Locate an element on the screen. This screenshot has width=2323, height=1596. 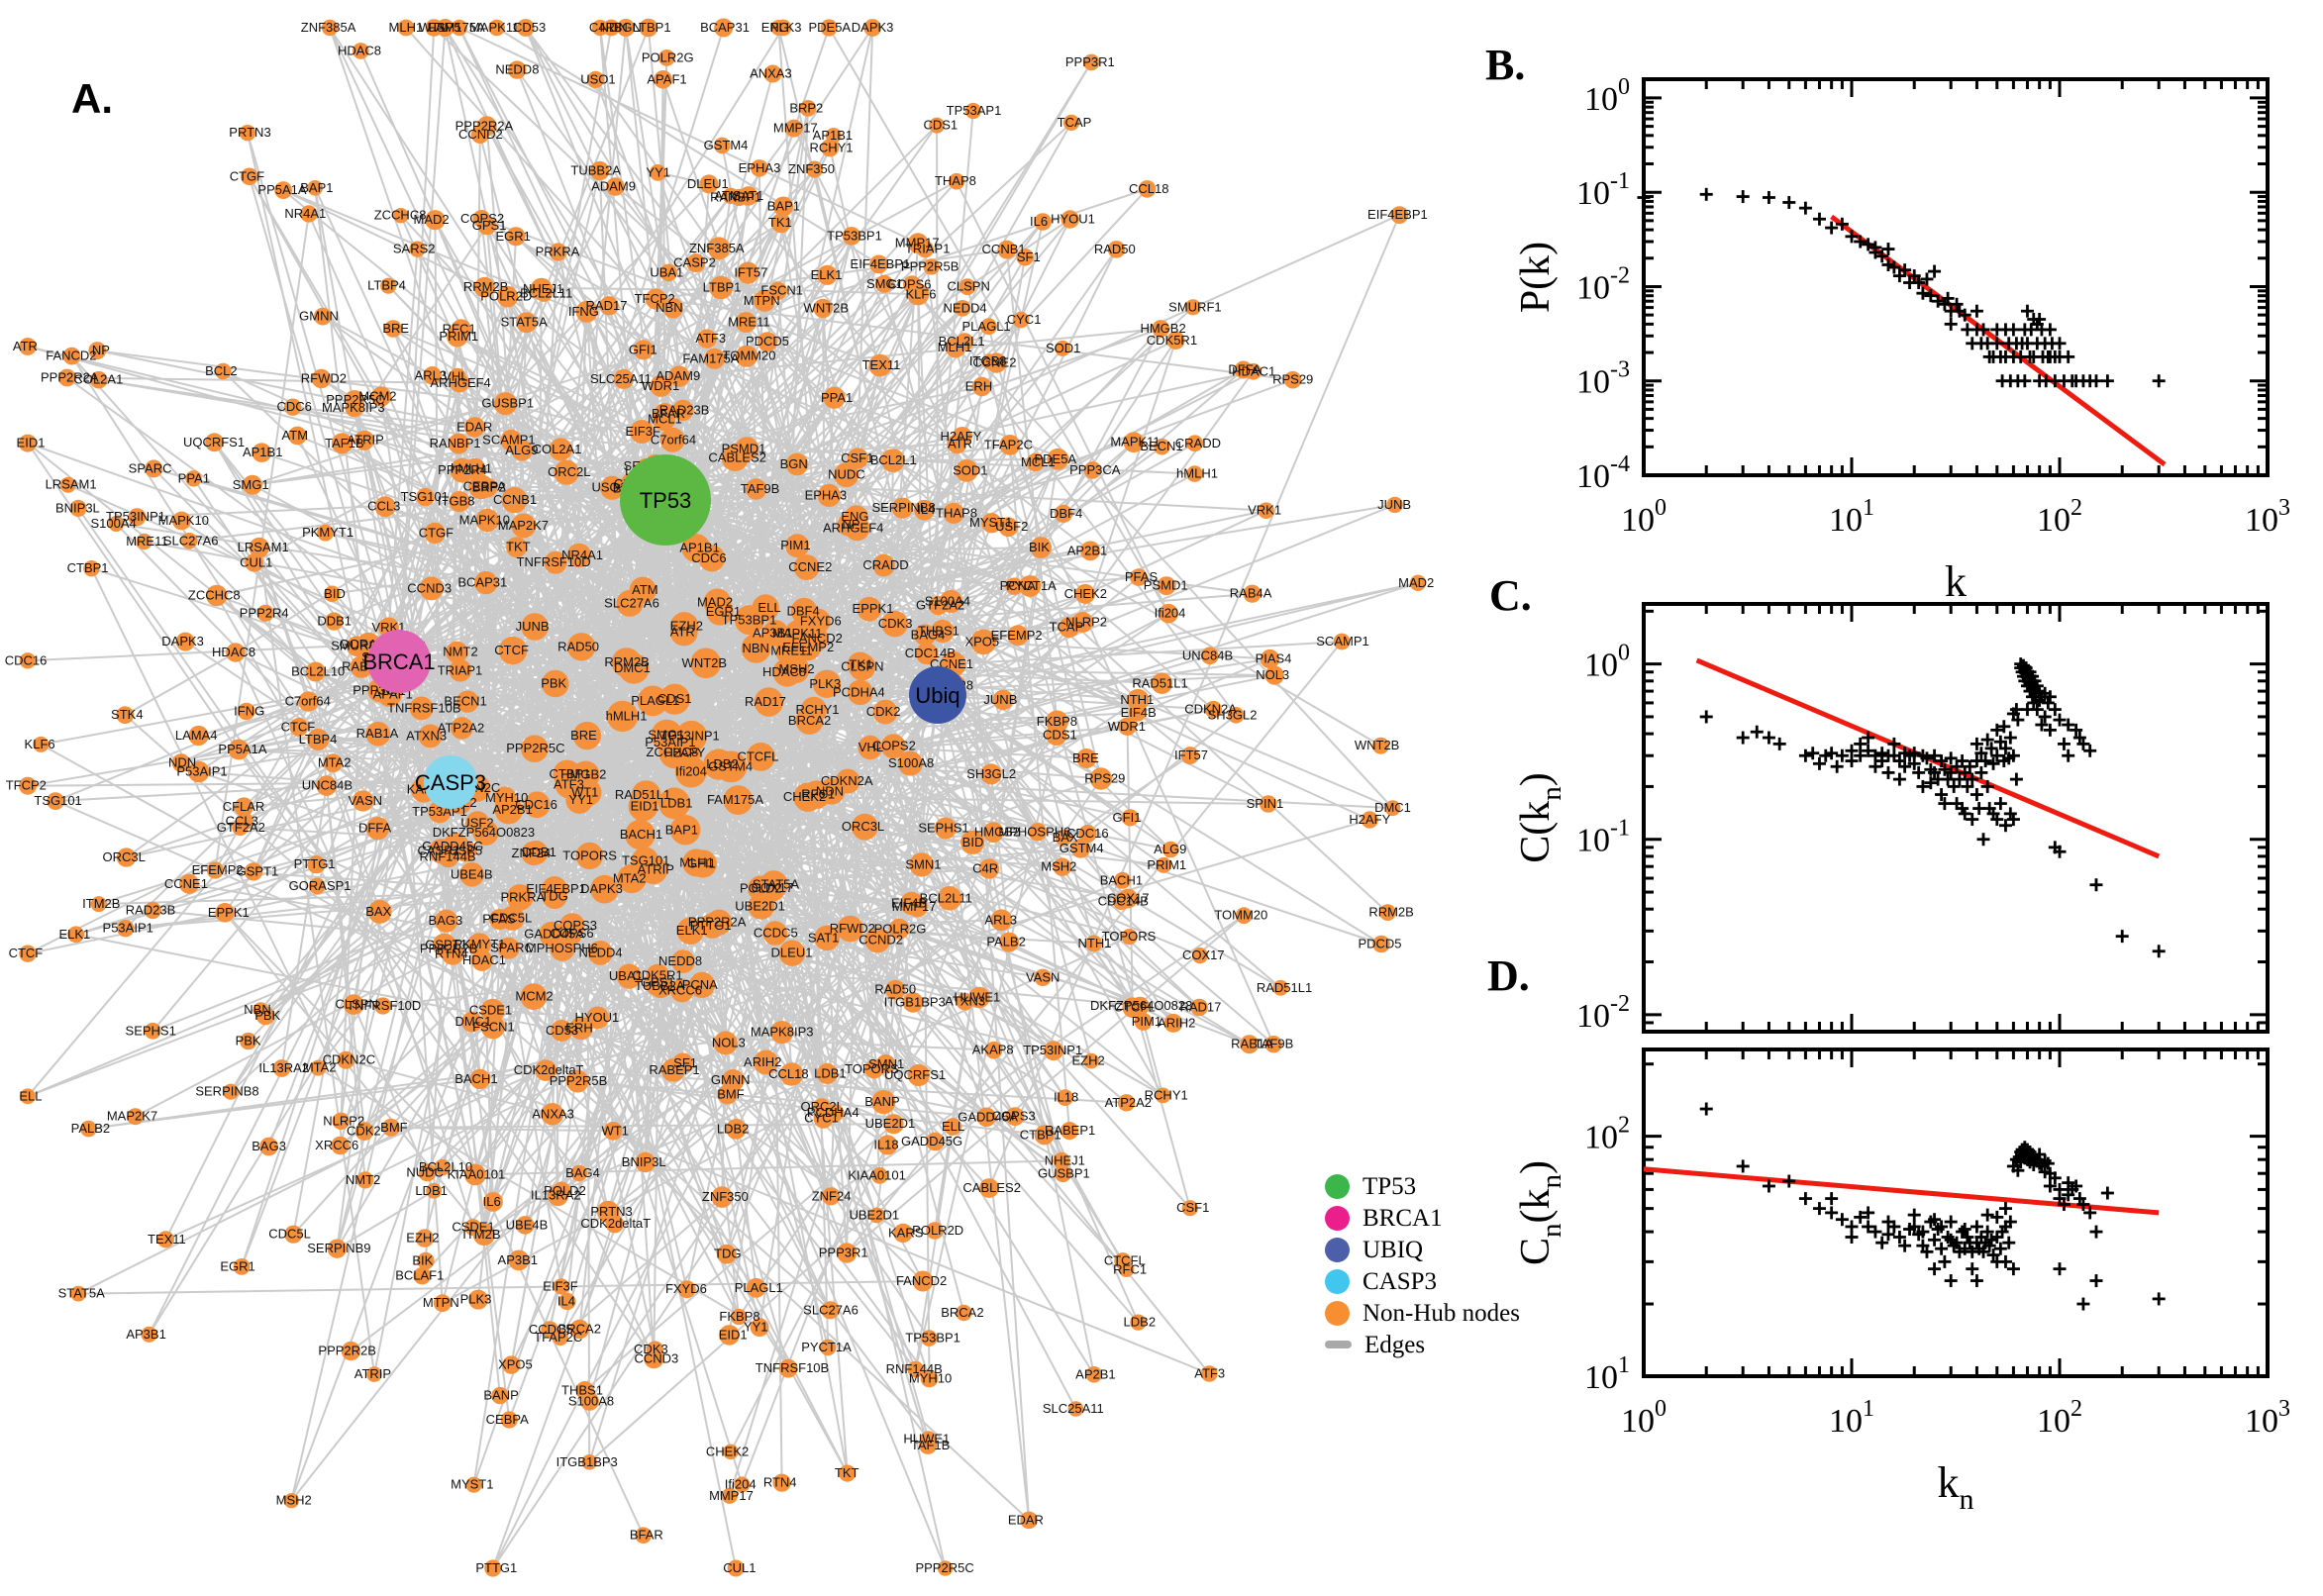
fit-line is located at coordinates (1901, 1191).